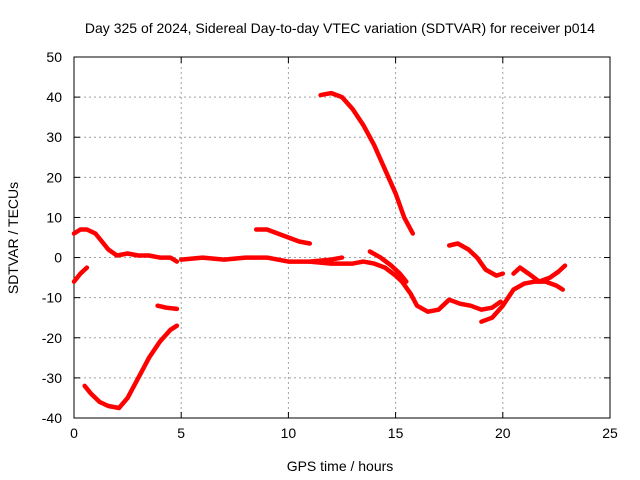 The width and height of the screenshot is (640, 480). I want to click on x-tick-label: 5, so click(181, 433).